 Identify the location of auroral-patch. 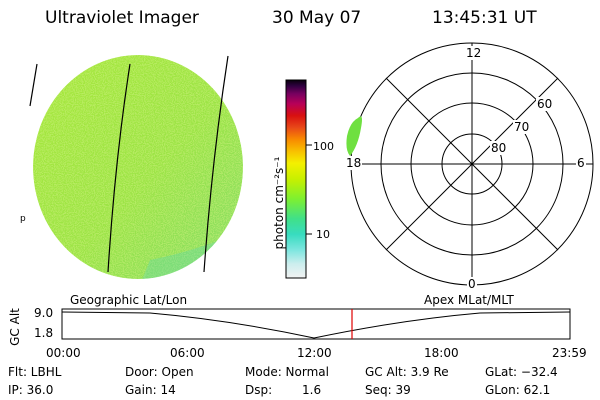
(354, 136).